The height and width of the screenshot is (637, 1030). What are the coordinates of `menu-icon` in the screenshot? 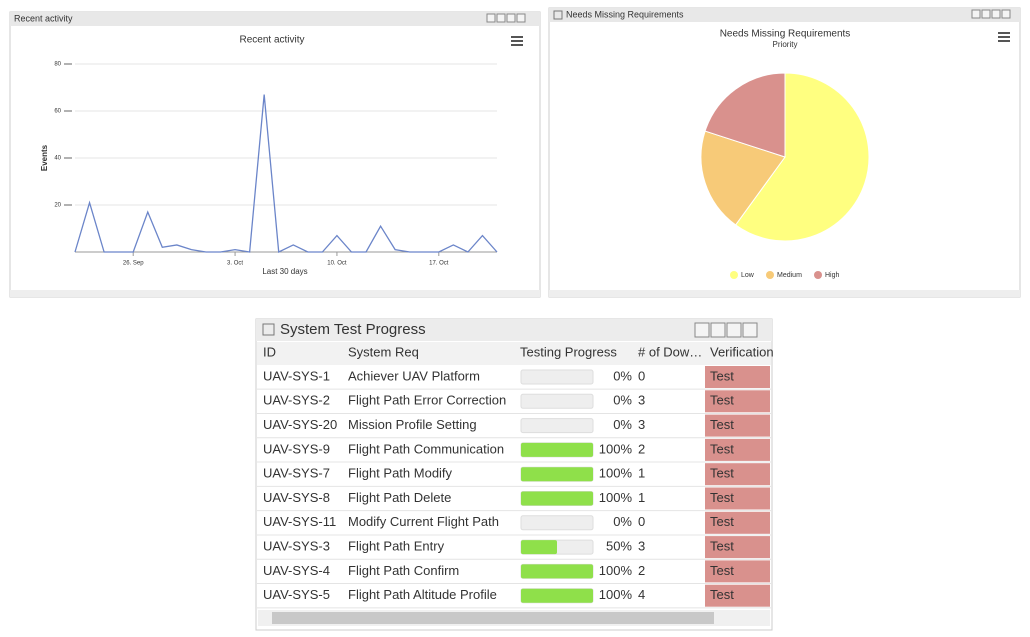 It's located at (760, 39).